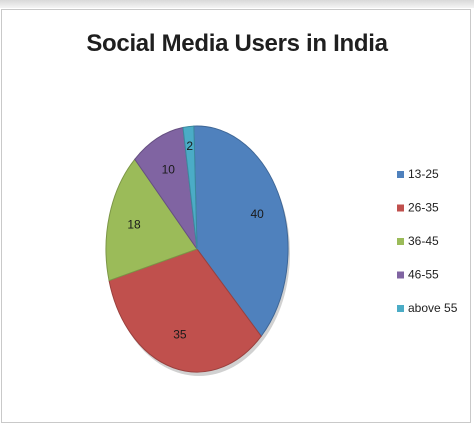 The width and height of the screenshot is (474, 428). I want to click on legend-label-above-55: above 55, so click(433, 308).